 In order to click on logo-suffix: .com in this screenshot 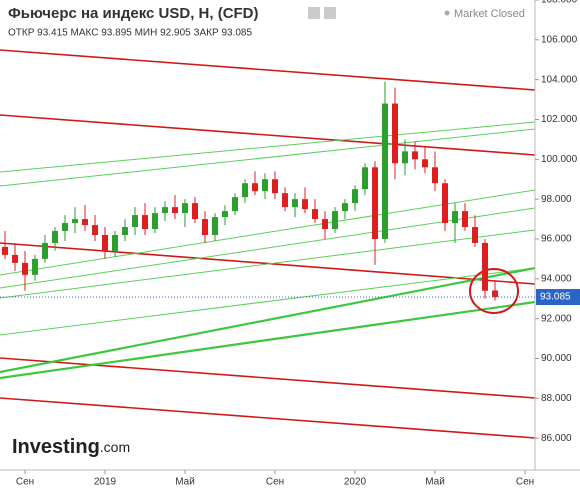, I will do `click(115, 447)`.